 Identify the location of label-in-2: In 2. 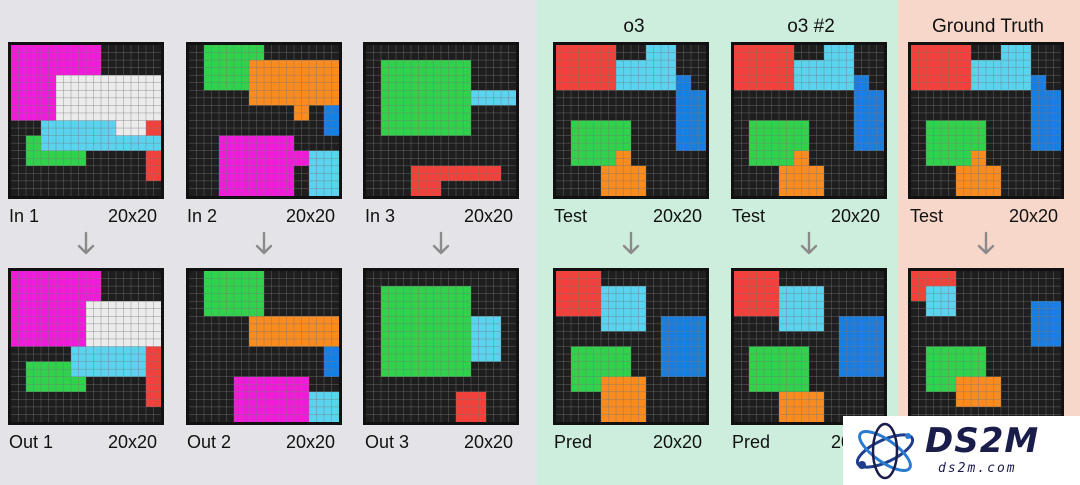
(202, 216).